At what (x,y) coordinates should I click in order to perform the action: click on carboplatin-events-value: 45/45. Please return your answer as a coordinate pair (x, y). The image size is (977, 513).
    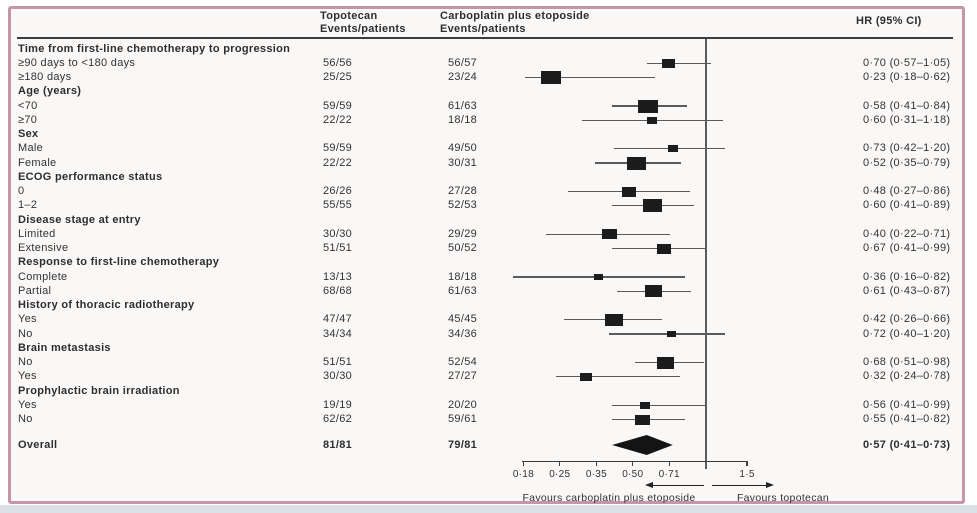
    Looking at the image, I should click on (463, 319).